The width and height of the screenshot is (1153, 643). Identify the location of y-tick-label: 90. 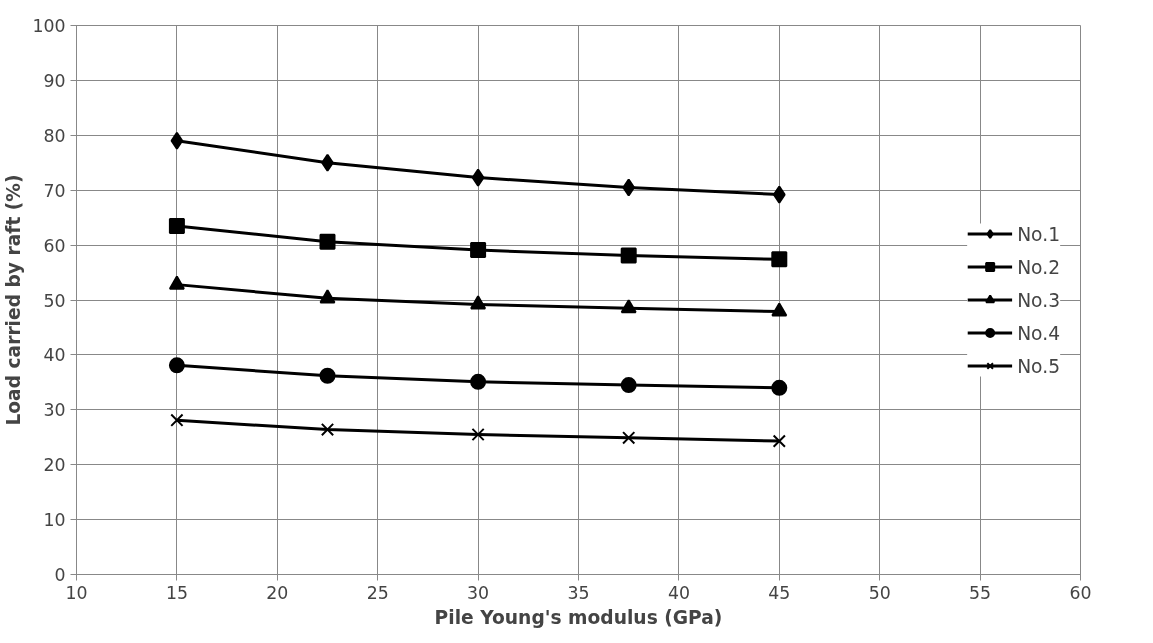
(54, 80).